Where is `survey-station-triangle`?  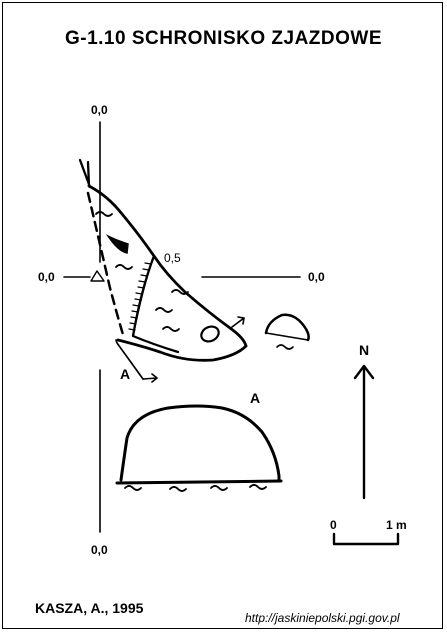
survey-station-triangle is located at coordinates (97, 276).